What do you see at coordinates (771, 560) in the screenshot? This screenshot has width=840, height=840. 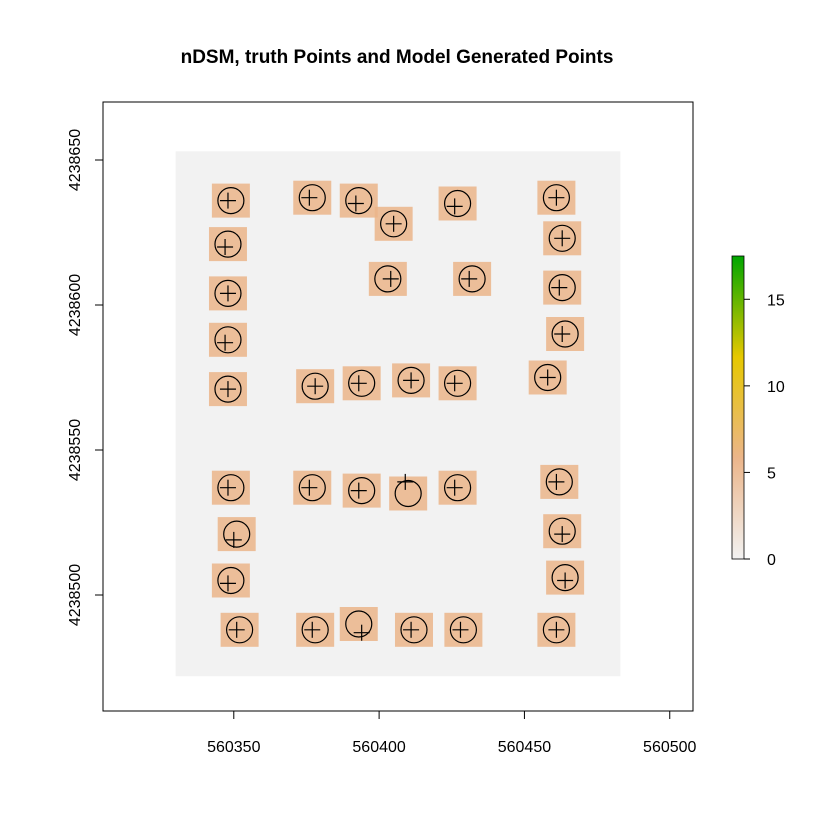 I see `colorbar-tick-label: 0` at bounding box center [771, 560].